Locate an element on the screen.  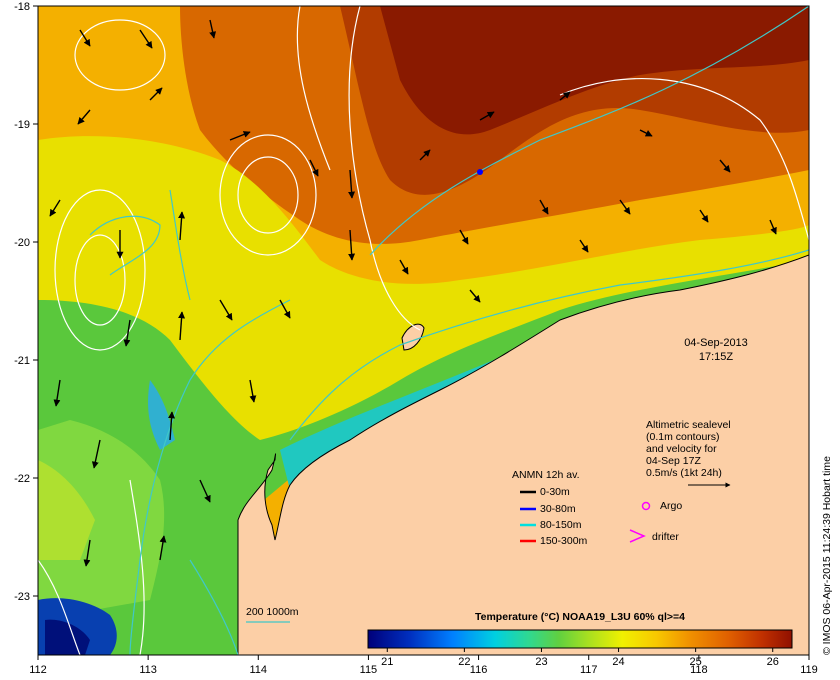
isobath-legend-label: 200 1000m is located at coordinates (272, 612).